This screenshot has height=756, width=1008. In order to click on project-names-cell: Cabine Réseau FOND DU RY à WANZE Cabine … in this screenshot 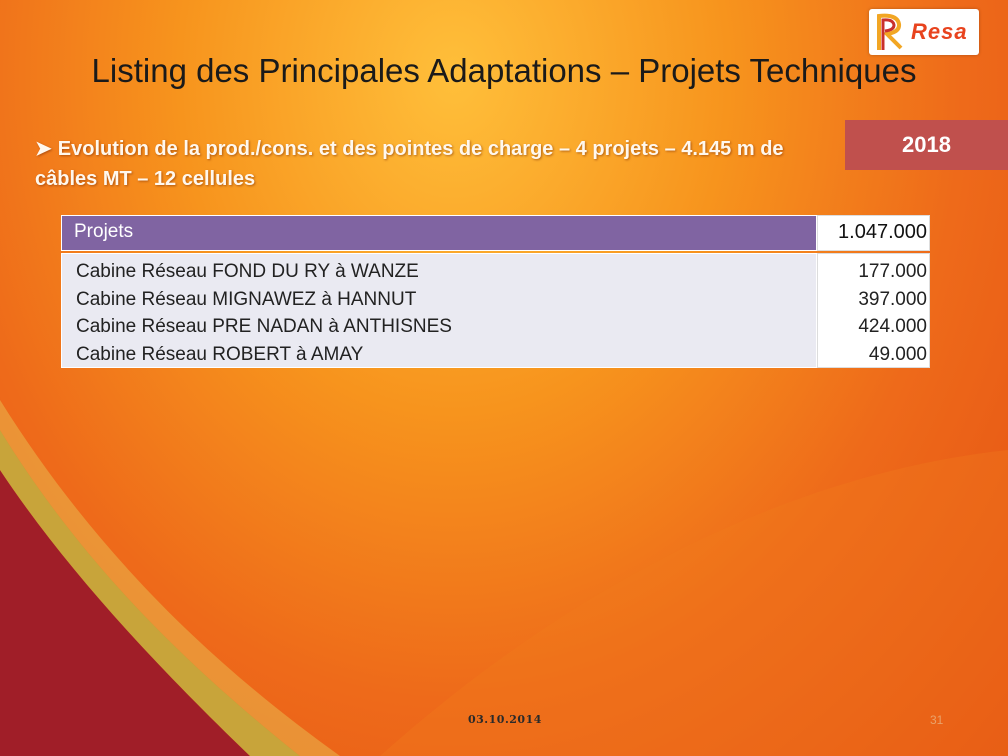, I will do `click(439, 310)`.